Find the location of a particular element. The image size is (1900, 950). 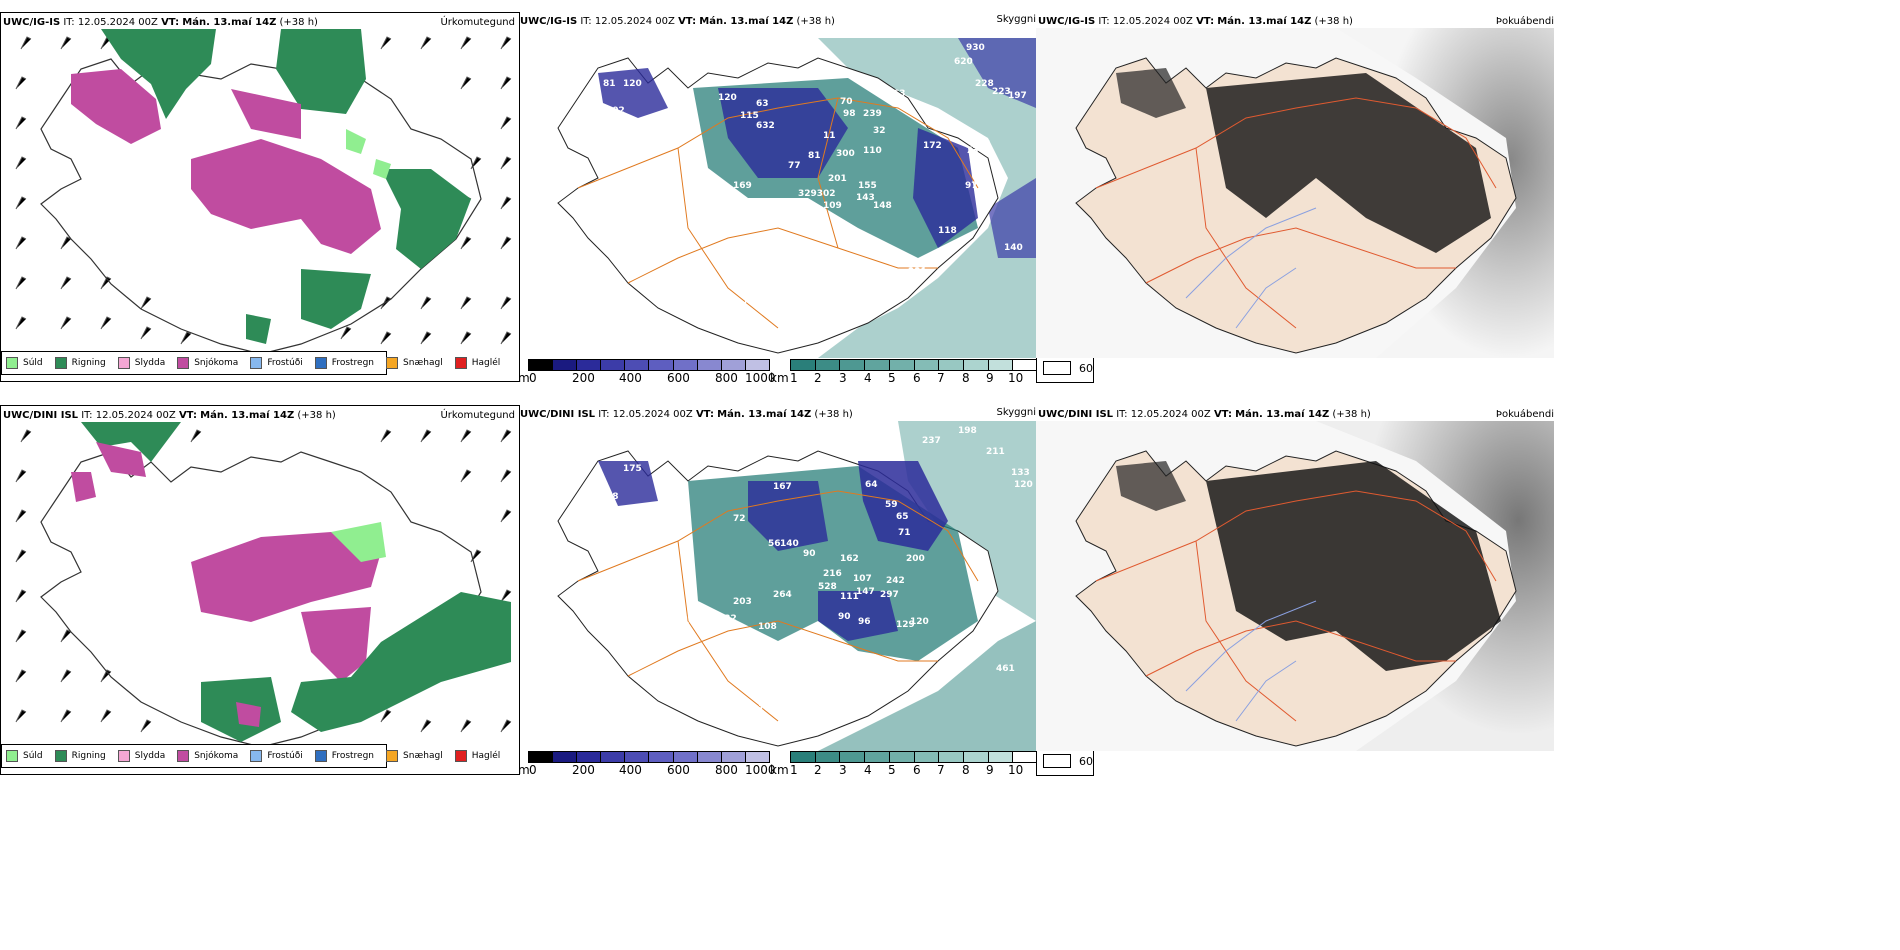

svg-text: 329302 is located at coordinates (817, 194).